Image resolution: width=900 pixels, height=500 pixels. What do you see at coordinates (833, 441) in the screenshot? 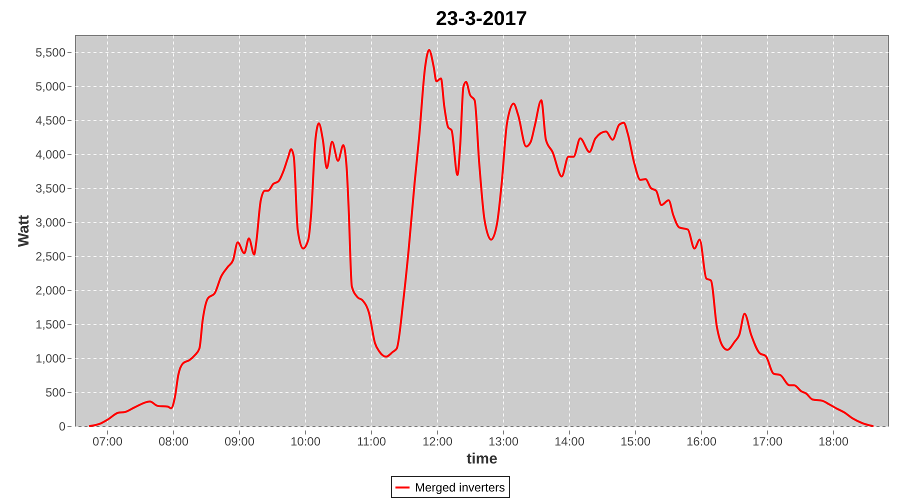
I see `x-tick-label: 18:00` at bounding box center [833, 441].